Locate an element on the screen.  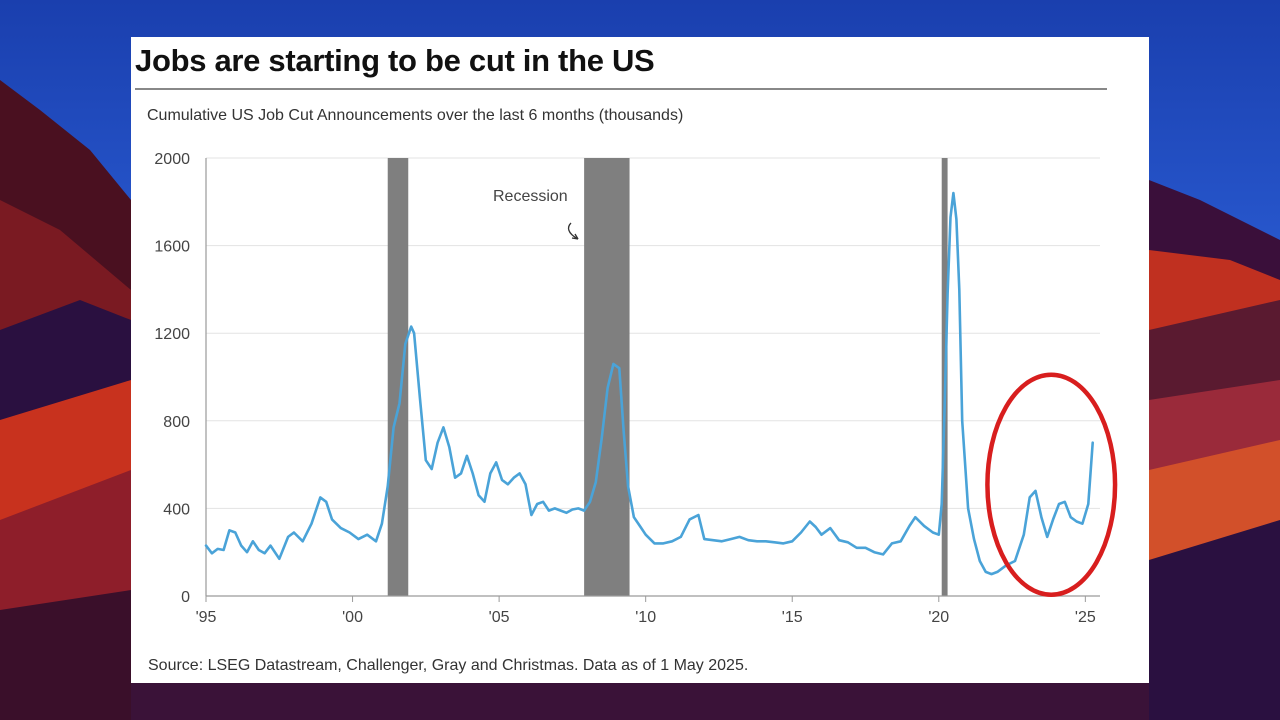
y-tick-labels: 0 400 800 1200 1600 2000 is located at coordinates (172, 378).